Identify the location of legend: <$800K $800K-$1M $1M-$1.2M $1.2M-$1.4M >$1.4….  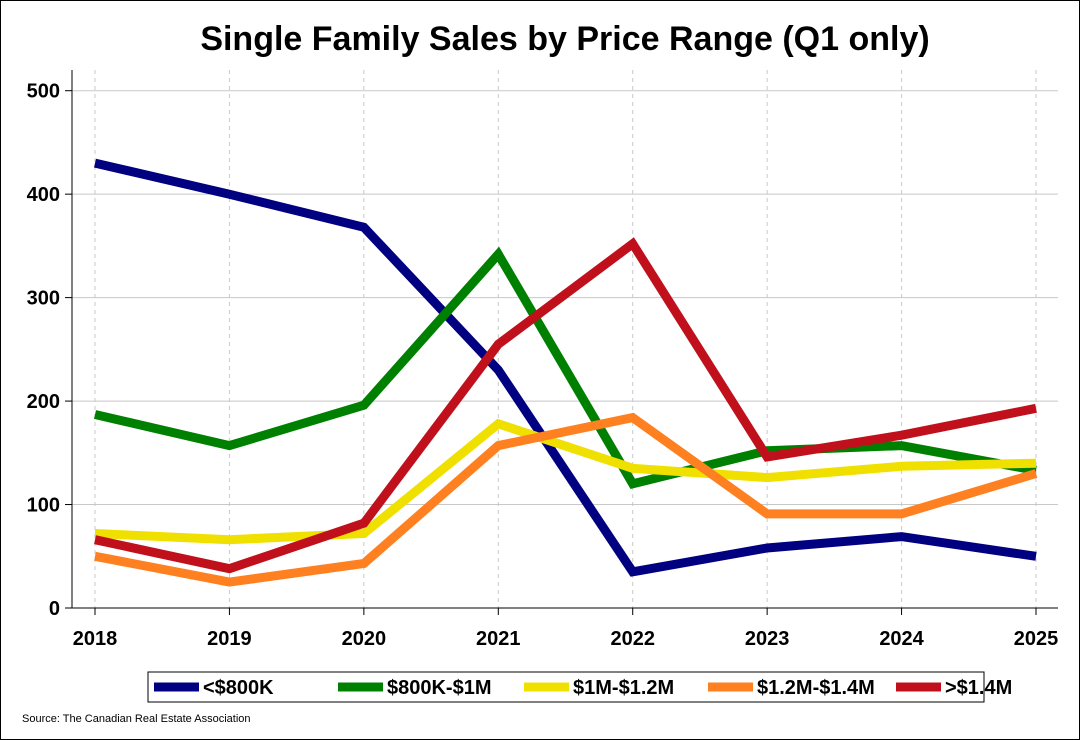
(579, 687).